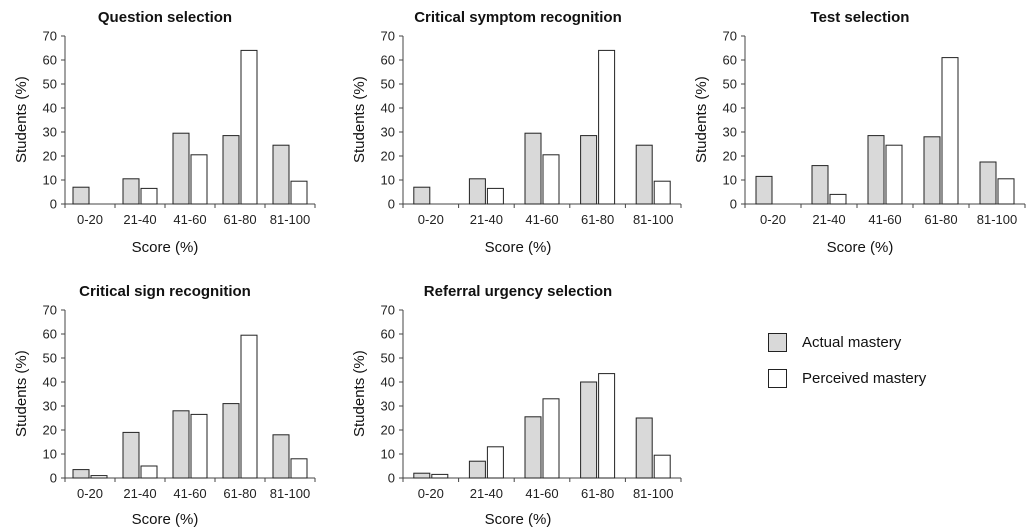 The width and height of the screenshot is (1031, 529). Describe the element at coordinates (777, 378) in the screenshot. I see `legend-swatch-perceived` at that location.